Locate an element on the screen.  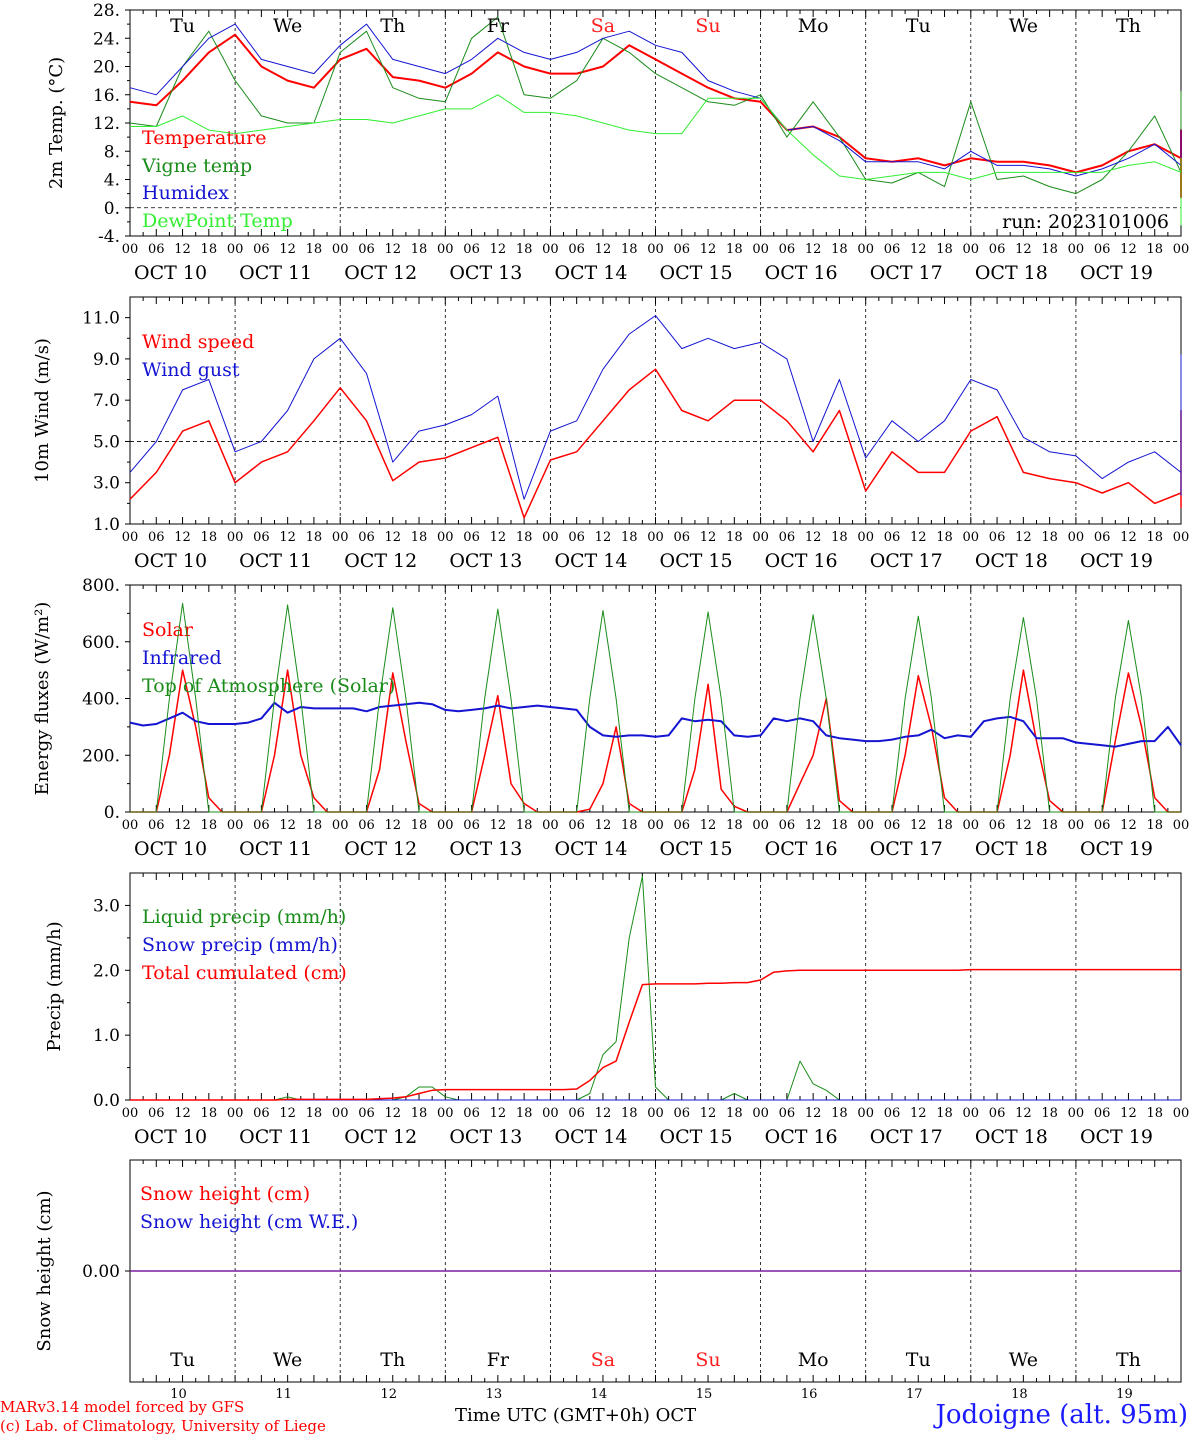
day-name-label: Sa is located at coordinates (603, 1360).